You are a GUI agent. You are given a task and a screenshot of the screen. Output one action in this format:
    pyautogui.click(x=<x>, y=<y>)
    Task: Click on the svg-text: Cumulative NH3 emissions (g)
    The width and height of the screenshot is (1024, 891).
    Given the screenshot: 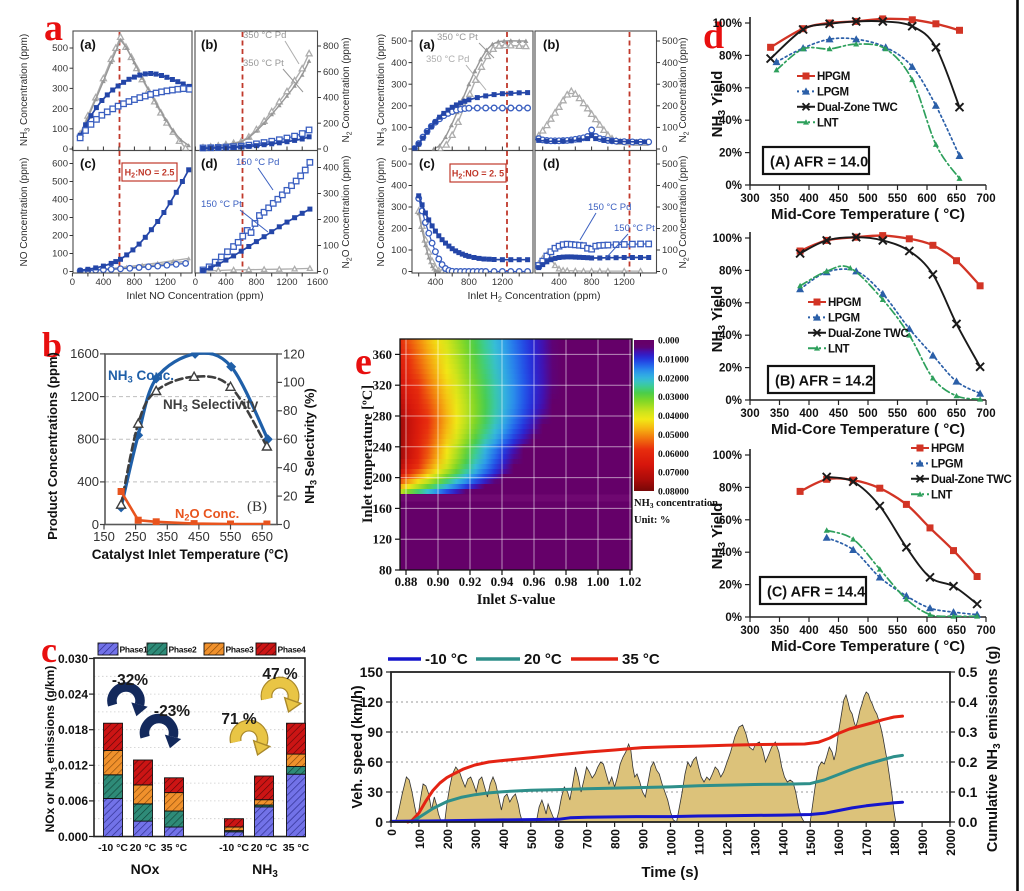 What is the action you would take?
    pyautogui.click(x=994, y=749)
    